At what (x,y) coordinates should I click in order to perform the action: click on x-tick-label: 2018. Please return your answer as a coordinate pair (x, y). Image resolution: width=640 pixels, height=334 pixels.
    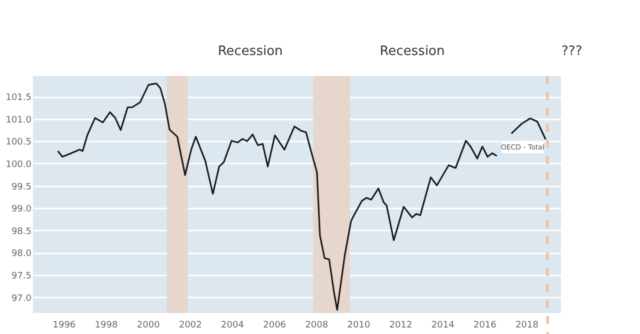
    Looking at the image, I should click on (527, 325).